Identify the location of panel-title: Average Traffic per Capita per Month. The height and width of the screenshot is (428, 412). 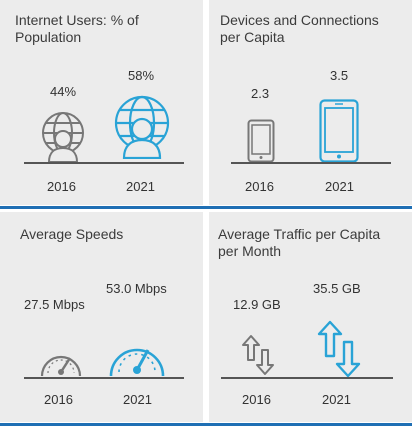
(299, 242).